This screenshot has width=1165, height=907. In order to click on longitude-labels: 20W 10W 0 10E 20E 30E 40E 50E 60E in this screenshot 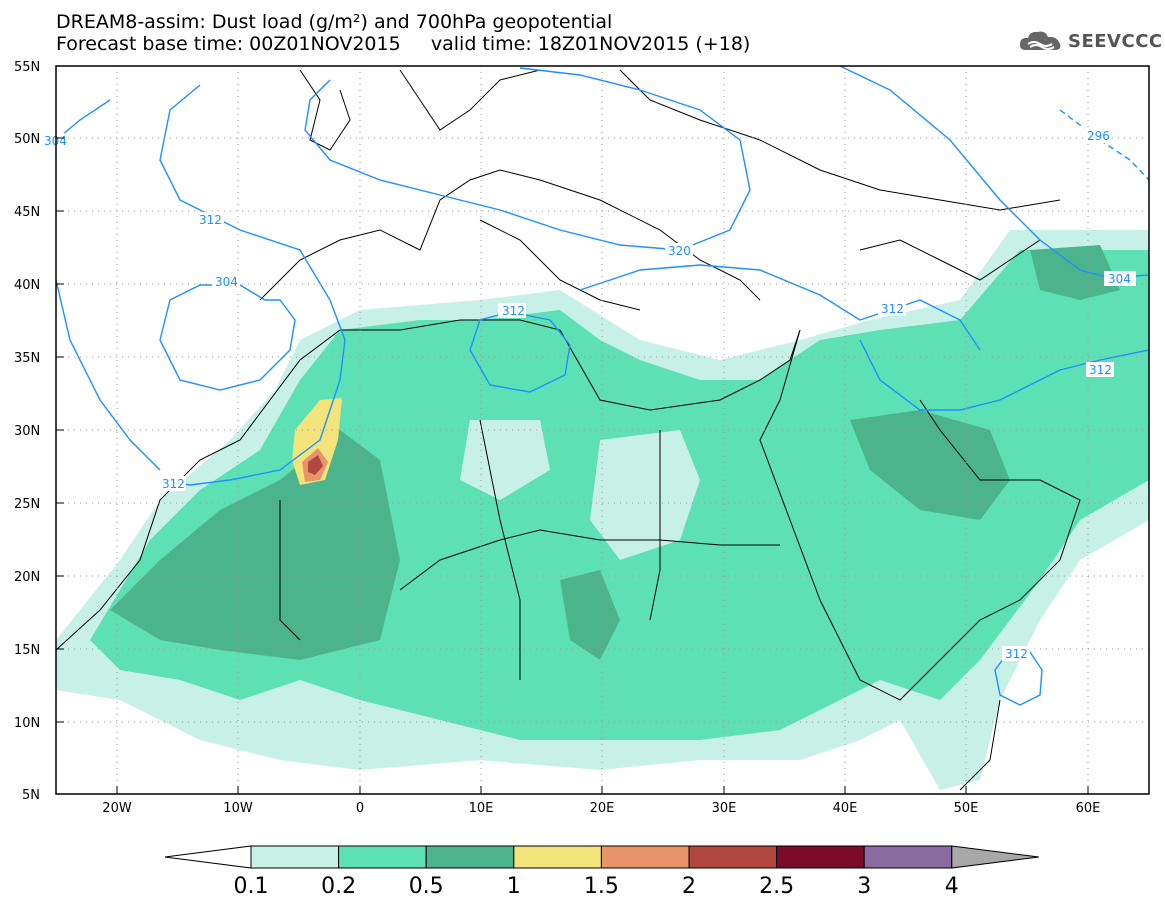, I will do `click(601, 808)`.